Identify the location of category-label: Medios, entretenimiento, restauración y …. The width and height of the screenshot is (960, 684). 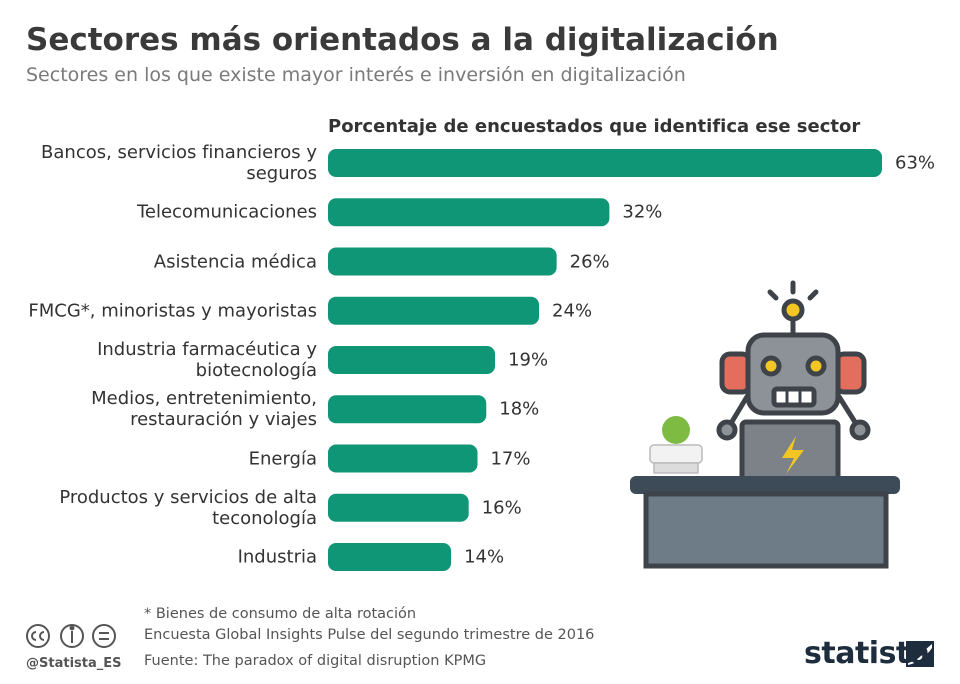
(204, 409).